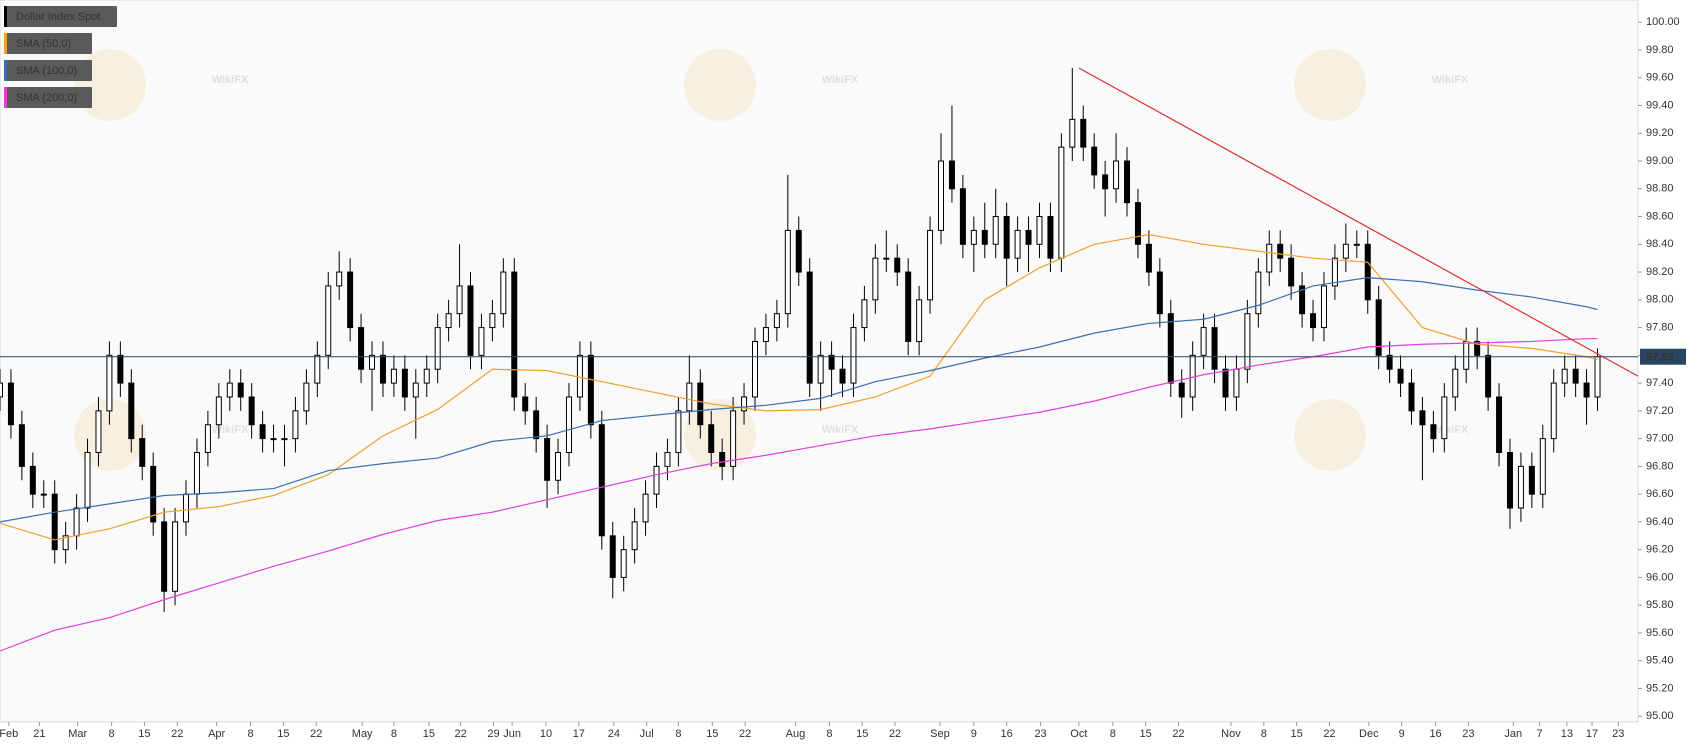  What do you see at coordinates (1369, 734) in the screenshot?
I see `x-tick-label: Dec` at bounding box center [1369, 734].